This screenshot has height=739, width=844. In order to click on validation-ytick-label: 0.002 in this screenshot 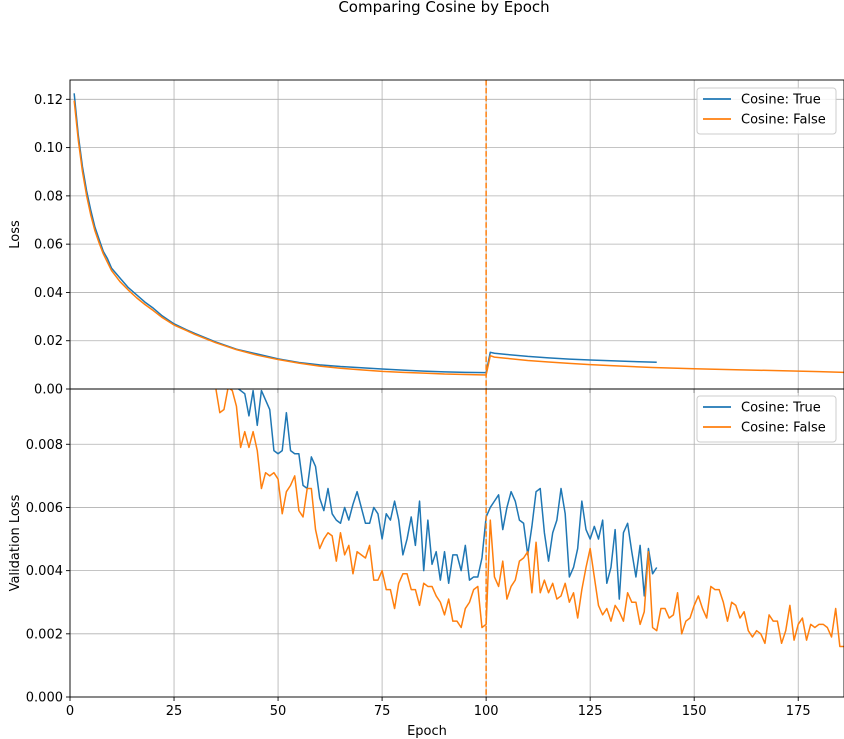, I will do `click(44, 634)`.